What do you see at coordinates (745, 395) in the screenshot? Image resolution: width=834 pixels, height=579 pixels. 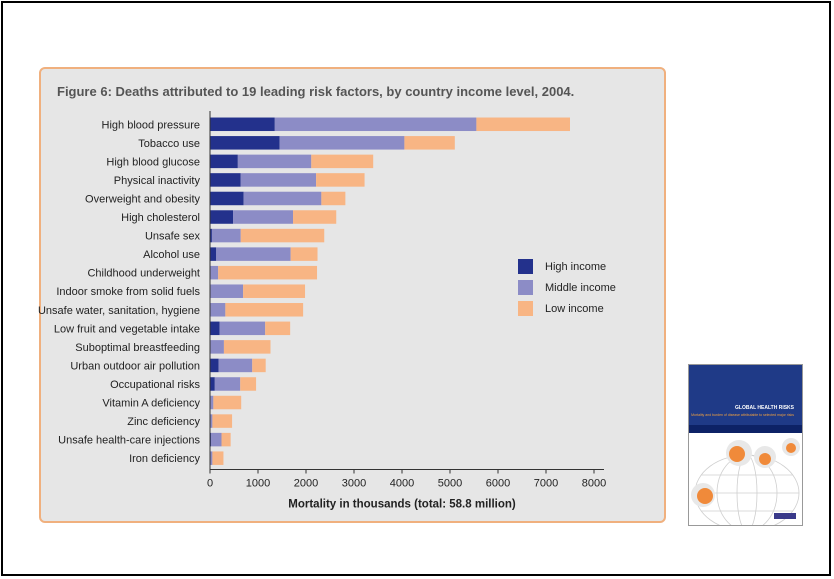 I see `cover-header` at bounding box center [745, 395].